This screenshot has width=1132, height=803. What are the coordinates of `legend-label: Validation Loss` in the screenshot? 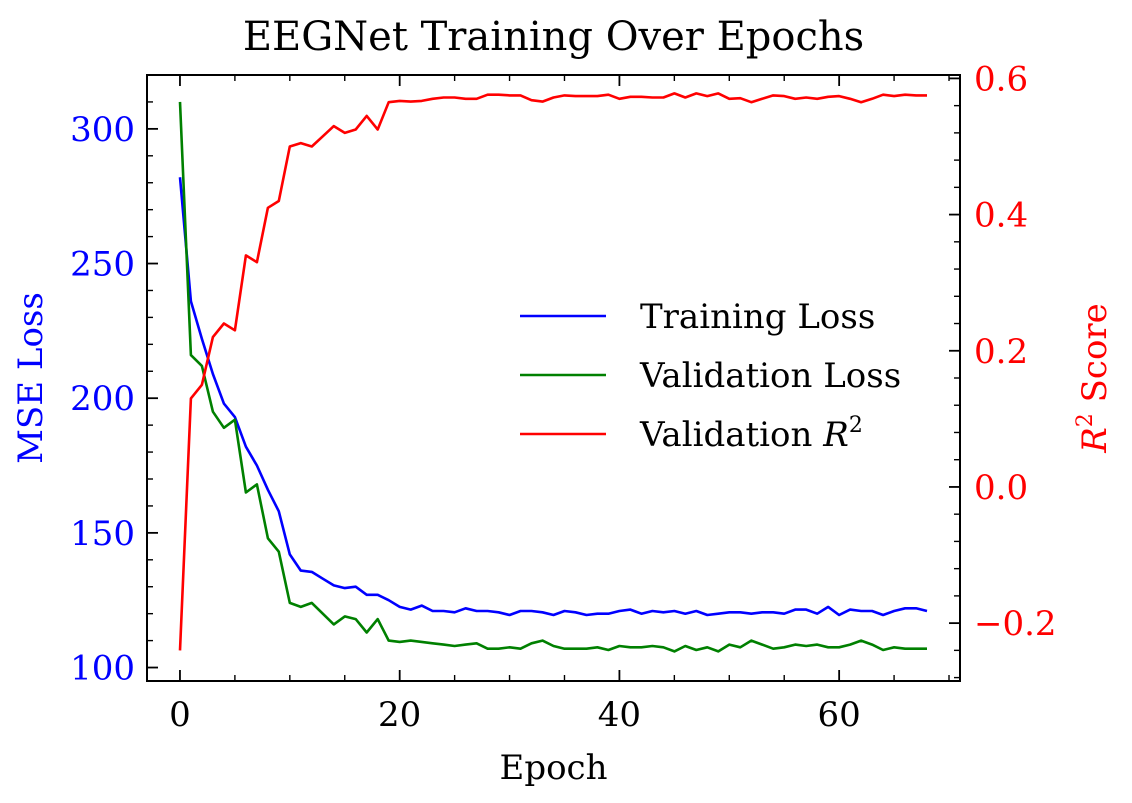 It's located at (770, 376).